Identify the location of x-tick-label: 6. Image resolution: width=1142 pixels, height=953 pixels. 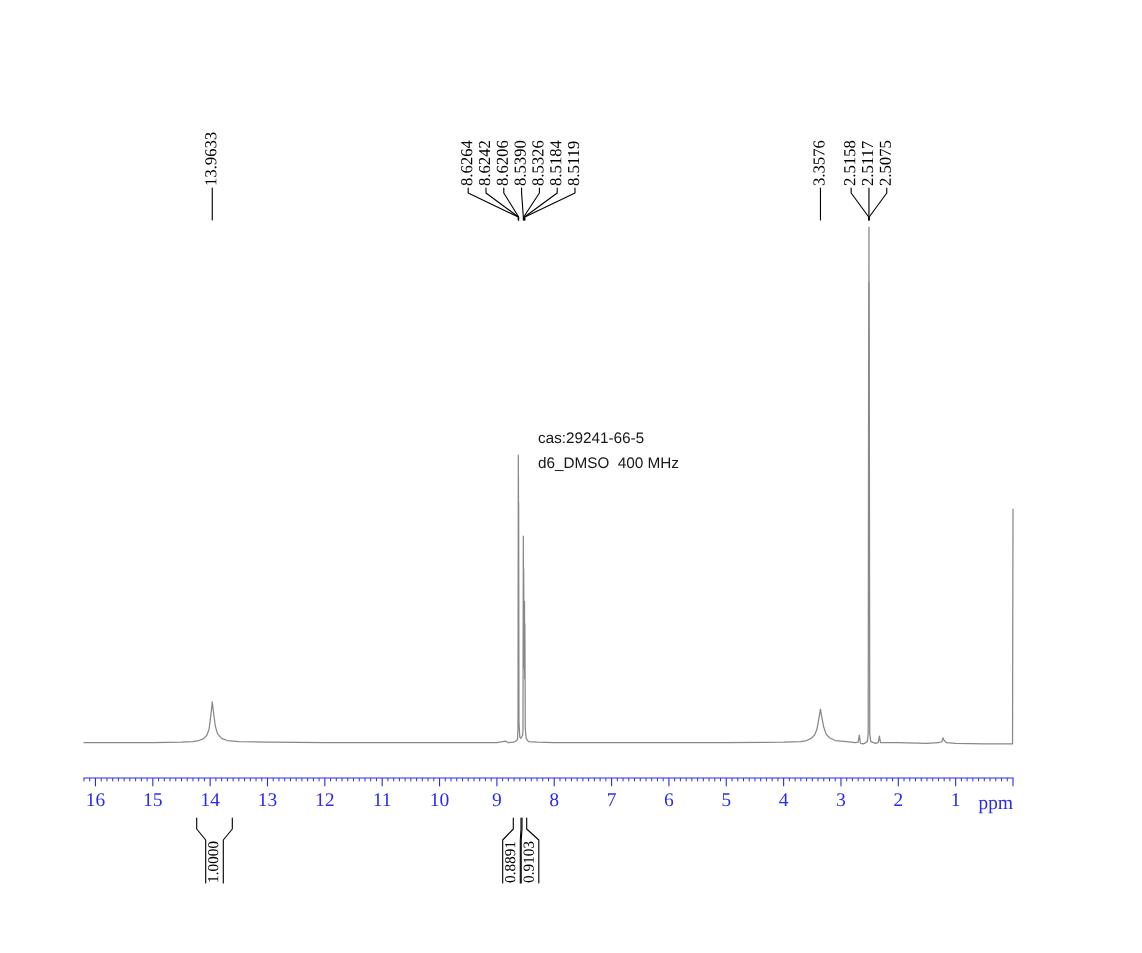
(669, 800).